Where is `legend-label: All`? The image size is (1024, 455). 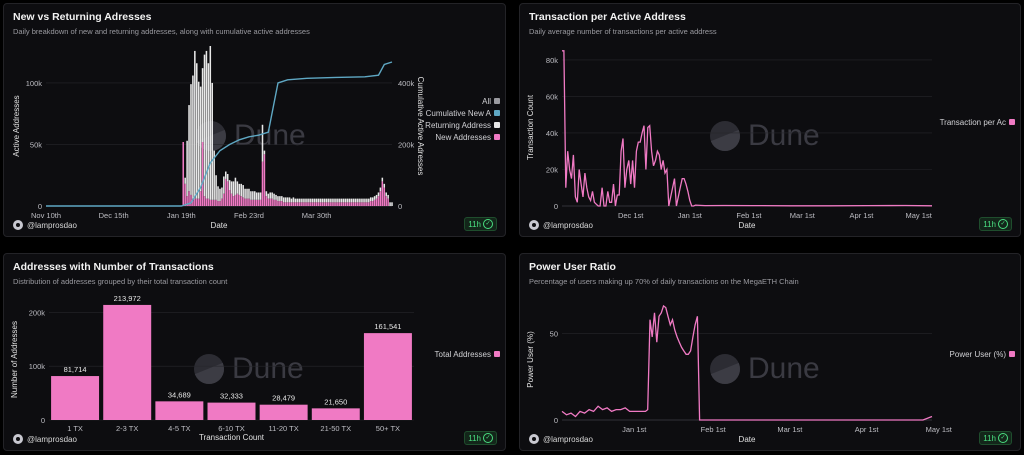
legend-label: All is located at coordinates (486, 101).